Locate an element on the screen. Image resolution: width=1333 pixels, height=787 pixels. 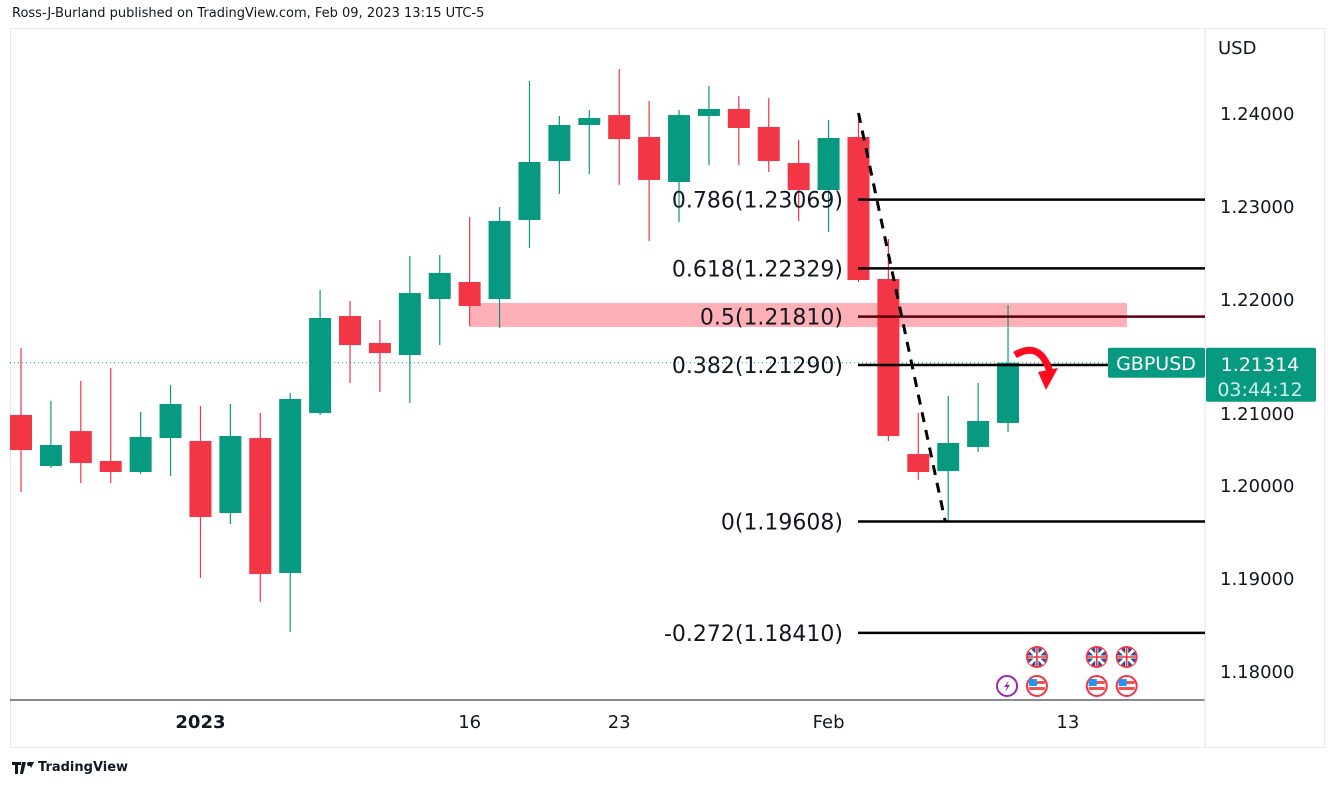
red-curved-arrow-icon is located at coordinates (1033, 360).